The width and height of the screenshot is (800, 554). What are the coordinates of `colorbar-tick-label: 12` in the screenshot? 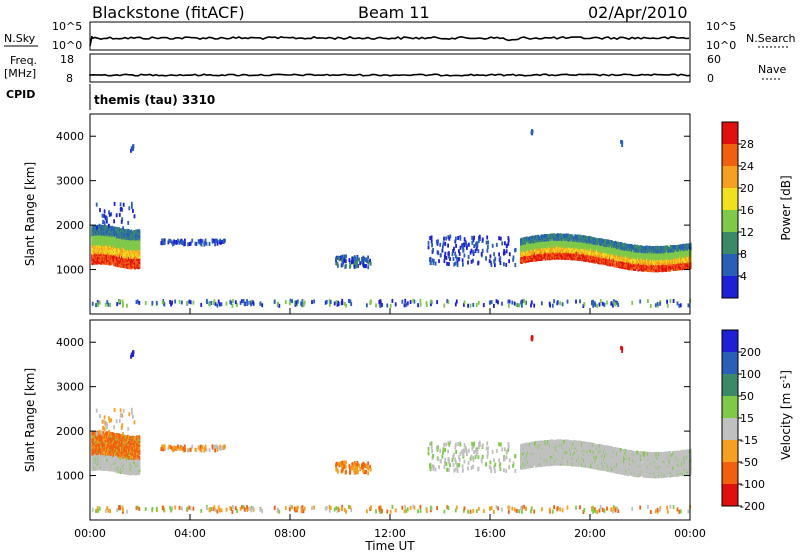 It's located at (747, 232).